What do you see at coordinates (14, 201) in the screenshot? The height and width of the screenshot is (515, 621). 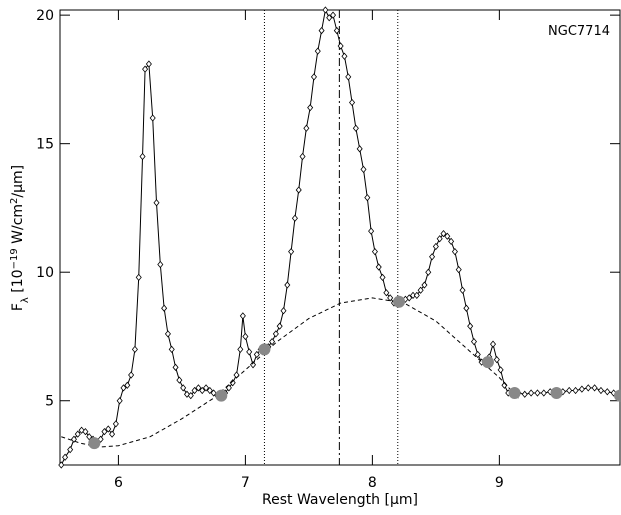 I see `y-label-part: 2` at bounding box center [14, 201].